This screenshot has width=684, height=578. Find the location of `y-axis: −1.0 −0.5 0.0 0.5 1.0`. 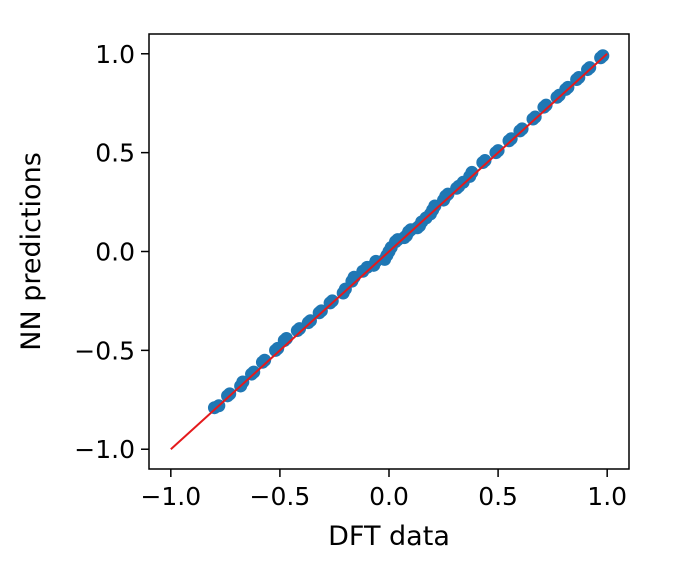

y-axis: −1.0 −0.5 0.0 0.5 1.0 is located at coordinates (111, 252).